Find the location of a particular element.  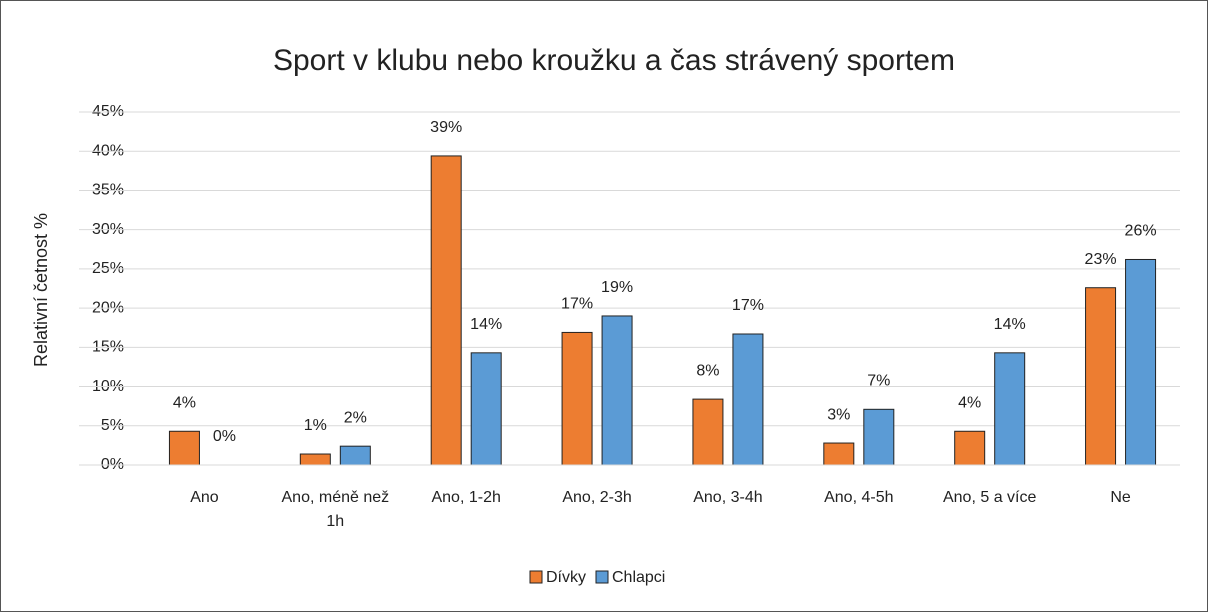

value-label: 23% is located at coordinates (1101, 259).